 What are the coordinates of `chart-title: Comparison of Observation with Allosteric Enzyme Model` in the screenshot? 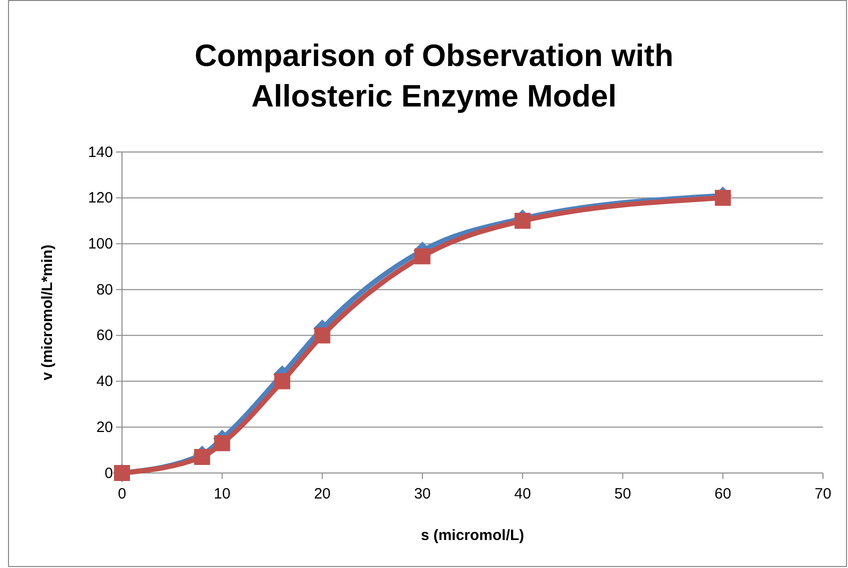 It's located at (434, 76).